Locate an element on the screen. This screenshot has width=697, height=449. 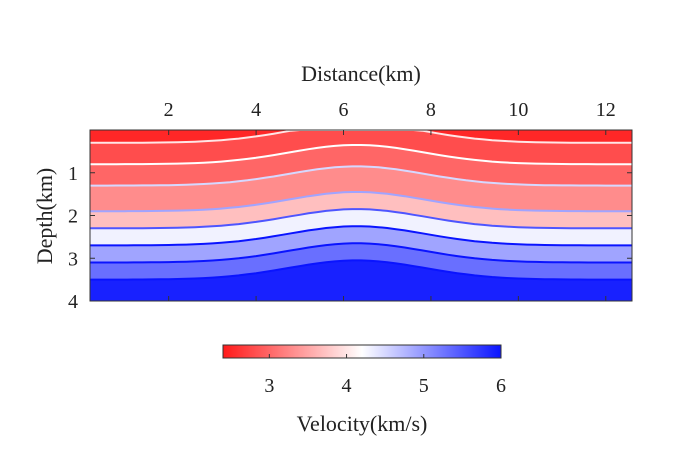
colorbar-tick-label: 6 is located at coordinates (501, 386).